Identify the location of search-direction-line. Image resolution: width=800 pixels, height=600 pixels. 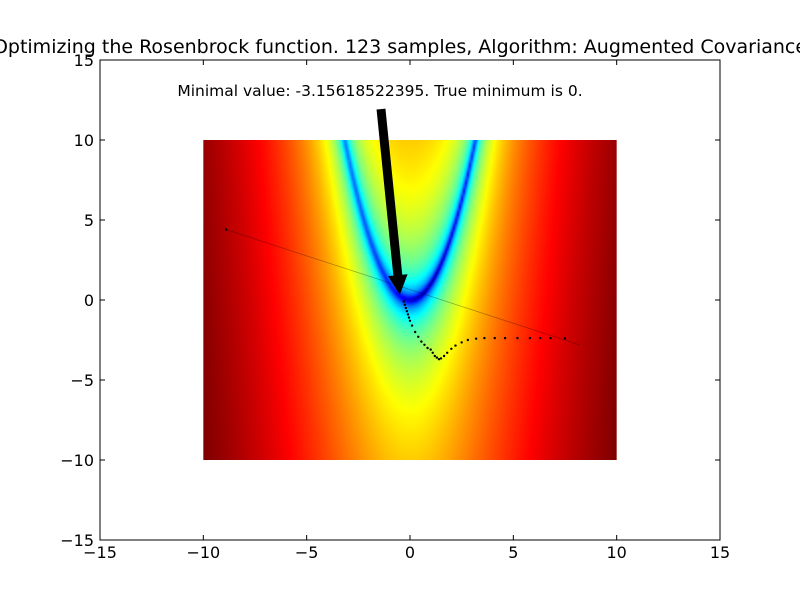
(402, 287).